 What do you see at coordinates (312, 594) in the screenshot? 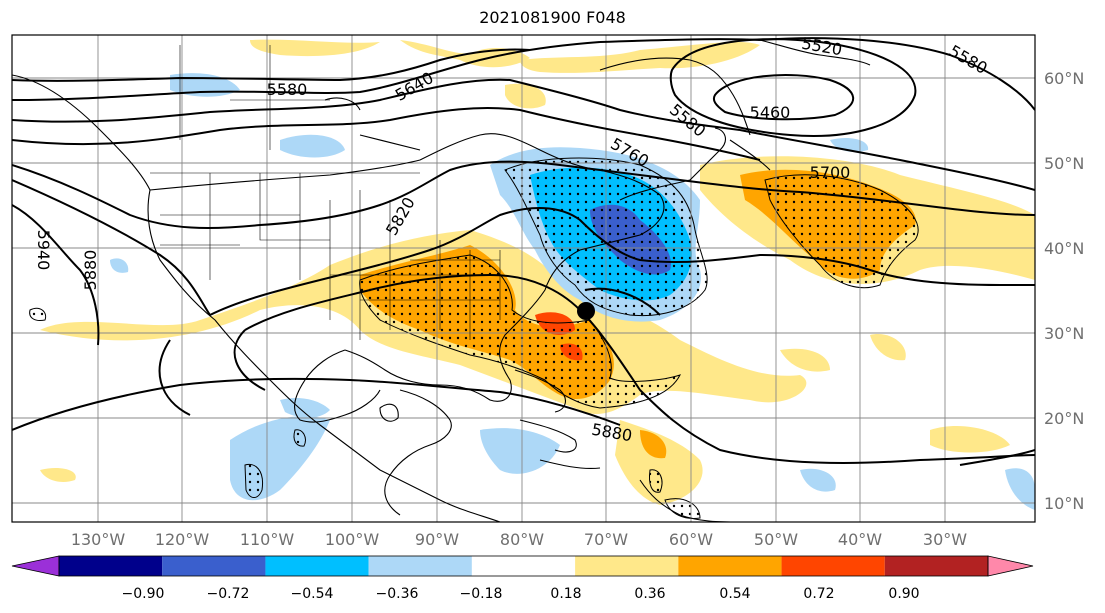
I see `colorbar-tick-label: −0.54` at bounding box center [312, 594].